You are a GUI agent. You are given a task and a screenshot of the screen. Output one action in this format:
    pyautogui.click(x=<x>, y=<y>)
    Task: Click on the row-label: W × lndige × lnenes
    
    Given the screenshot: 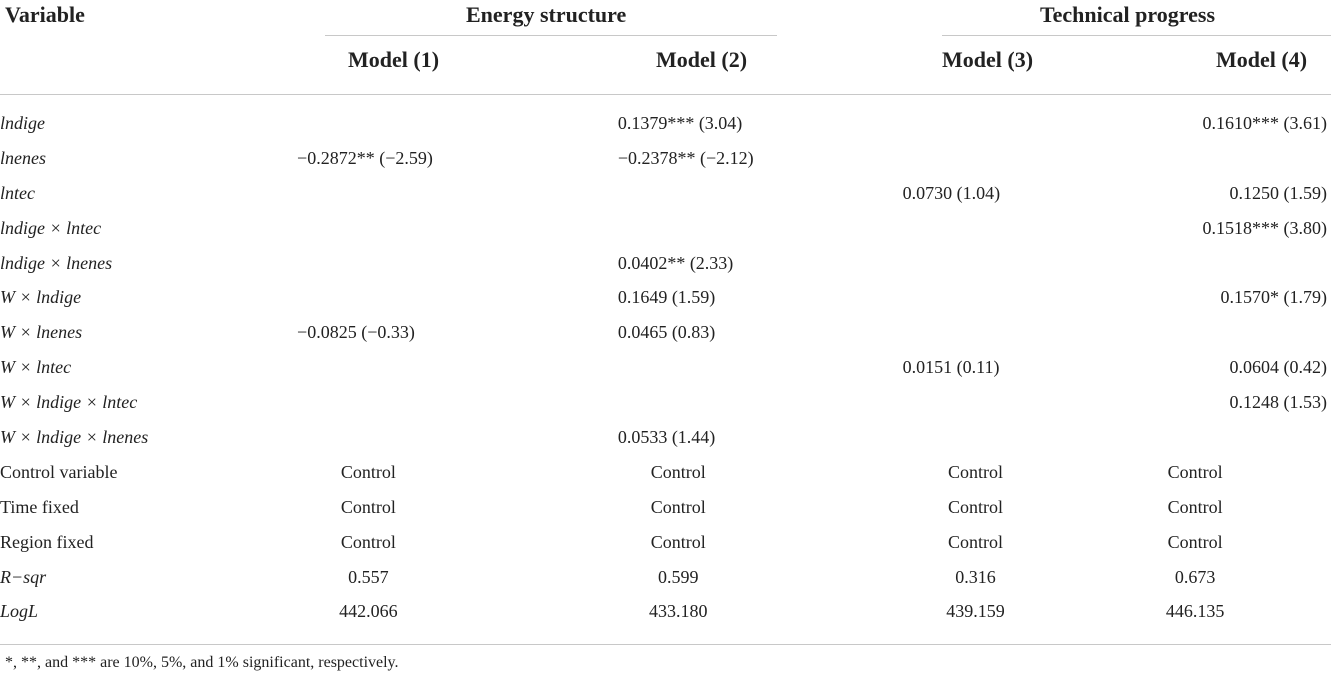 What is the action you would take?
    pyautogui.click(x=74, y=436)
    